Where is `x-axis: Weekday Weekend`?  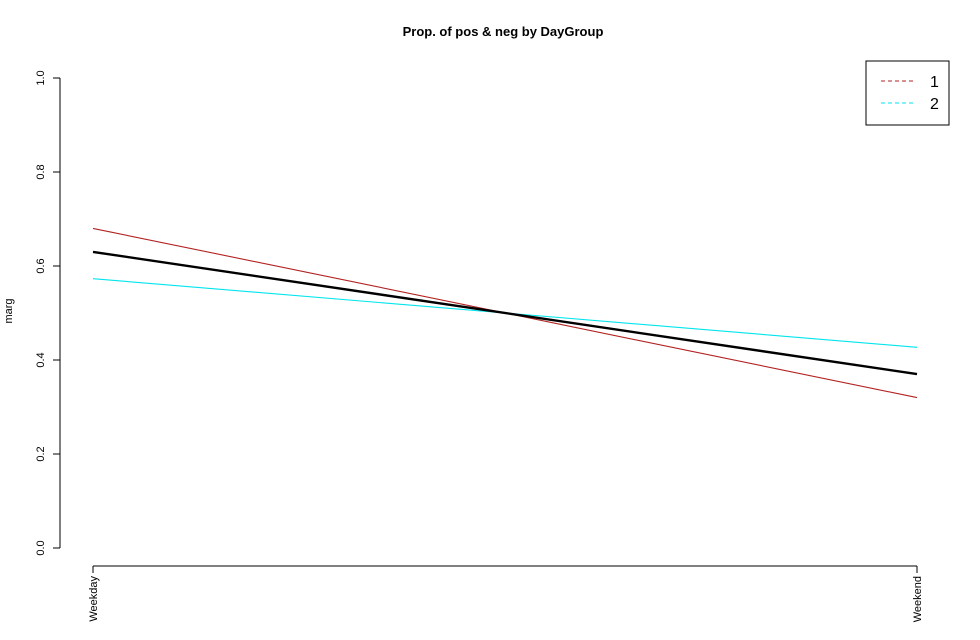 x-axis: Weekday Weekend is located at coordinates (506, 593).